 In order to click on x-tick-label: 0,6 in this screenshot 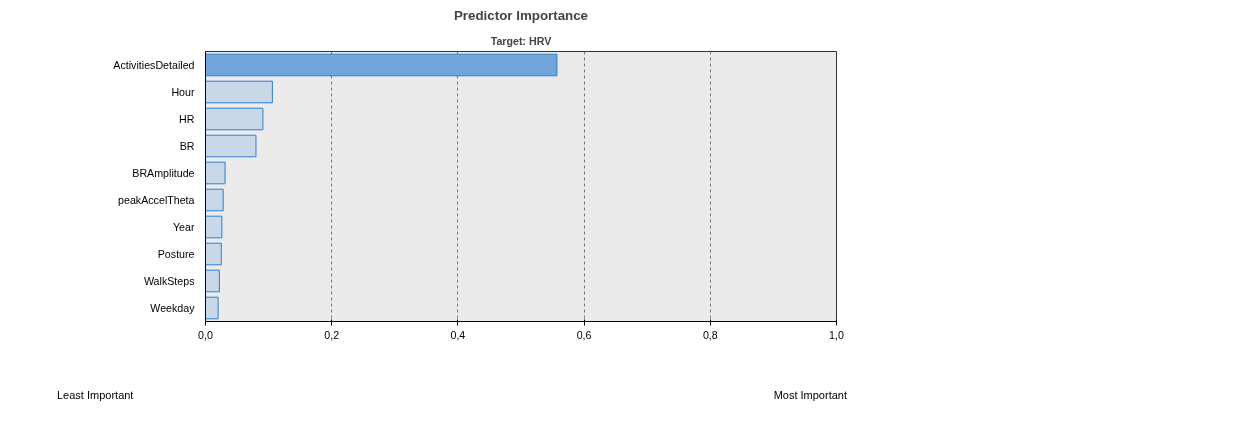, I will do `click(584, 334)`.